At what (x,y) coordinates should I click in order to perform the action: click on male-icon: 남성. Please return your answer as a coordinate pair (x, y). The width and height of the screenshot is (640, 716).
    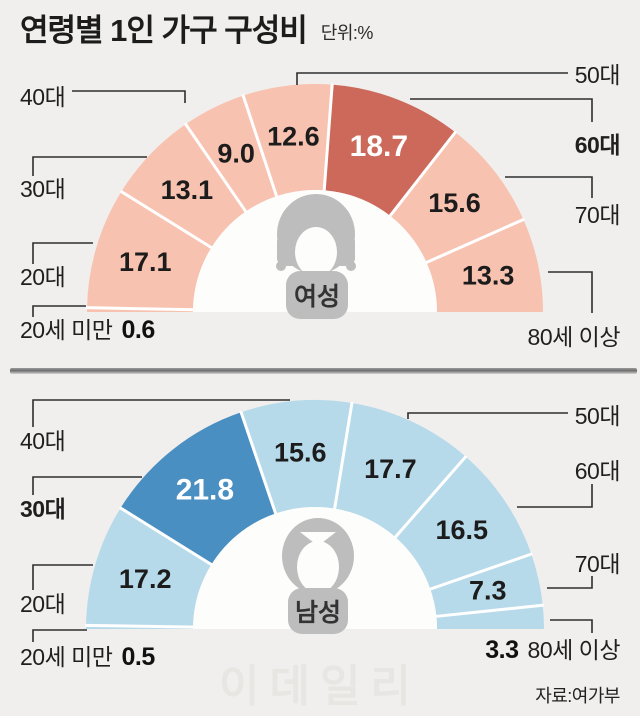
    Looking at the image, I should click on (318, 576).